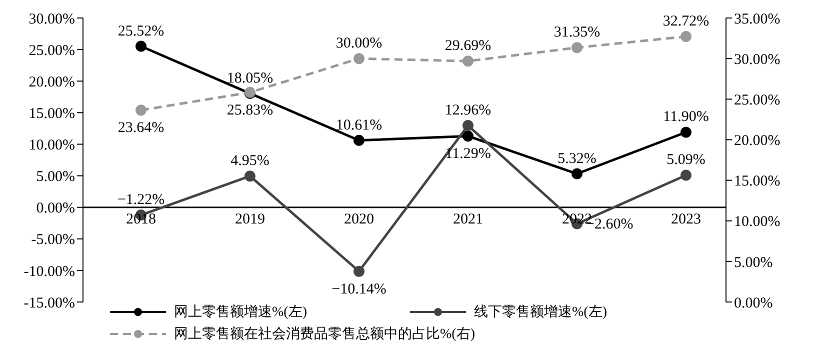  Describe the element at coordinates (51, 146) in the screenshot. I see `y-tick-label: 10.00%` at that location.